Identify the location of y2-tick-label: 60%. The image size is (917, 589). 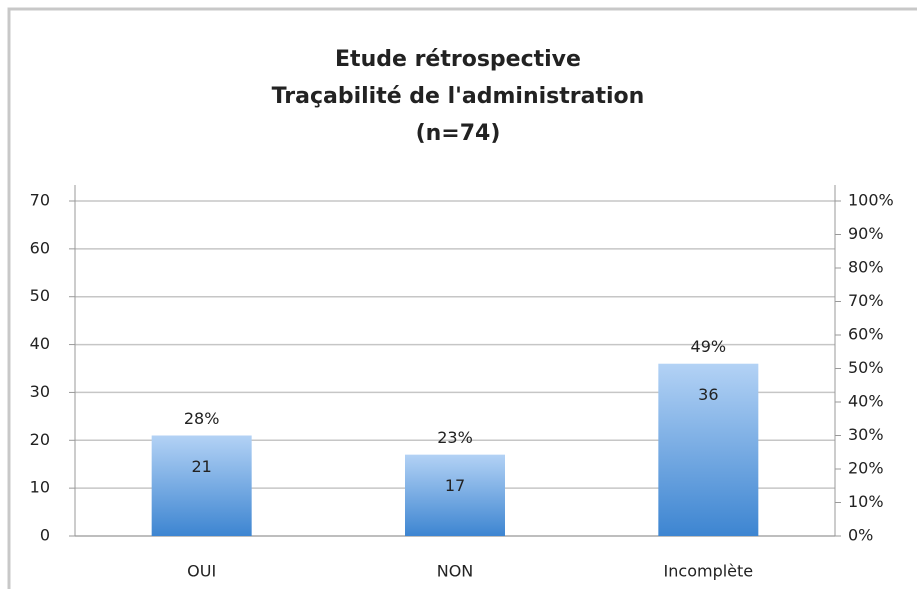
(866, 334).